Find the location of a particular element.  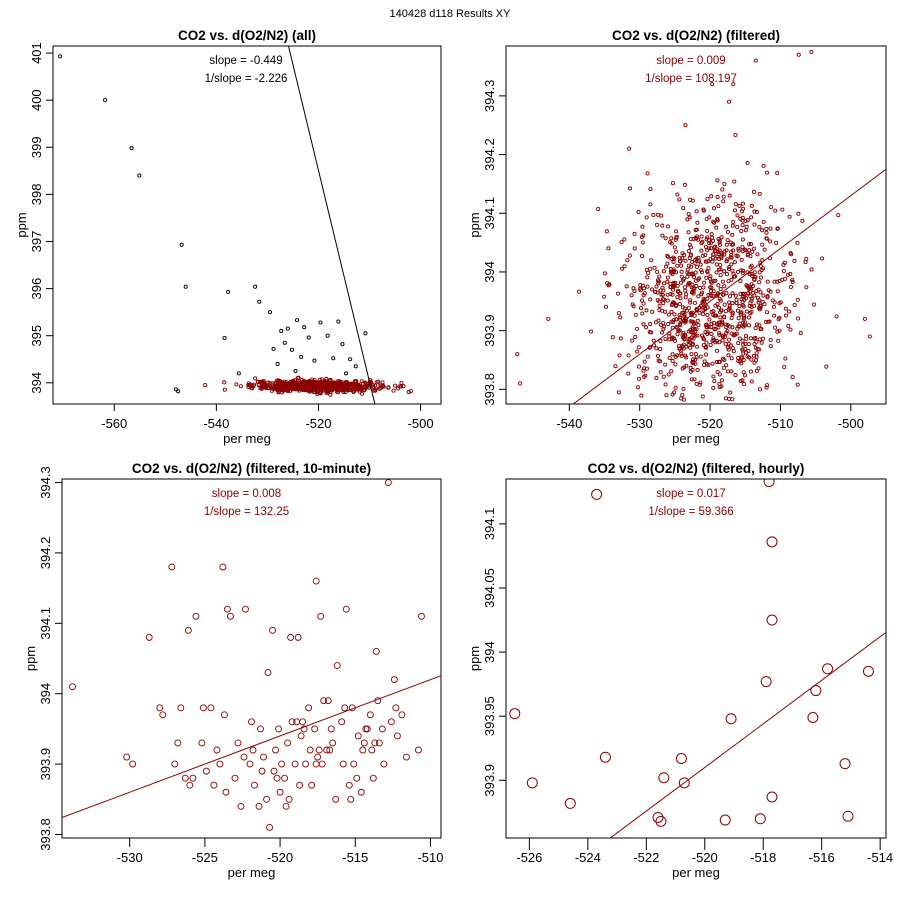

y-tick-label: 394 is located at coordinates (489, 272).